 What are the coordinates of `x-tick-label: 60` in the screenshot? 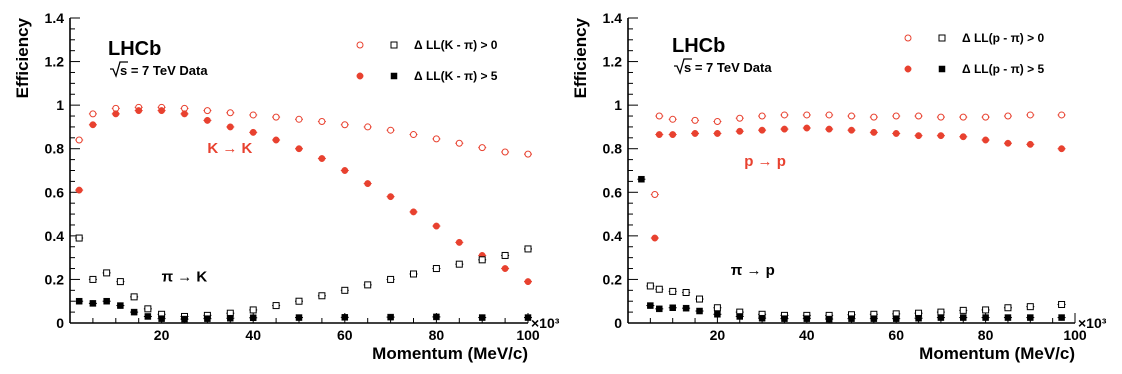 It's located at (896, 335).